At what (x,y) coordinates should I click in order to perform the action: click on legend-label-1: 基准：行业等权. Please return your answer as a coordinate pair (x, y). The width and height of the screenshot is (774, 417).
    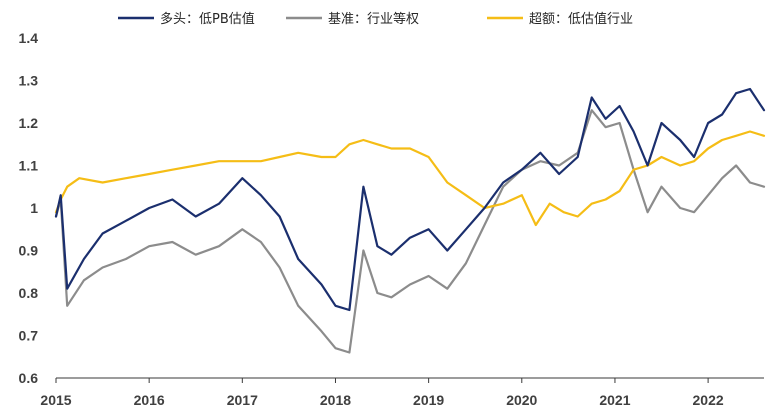
    Looking at the image, I should click on (373, 19).